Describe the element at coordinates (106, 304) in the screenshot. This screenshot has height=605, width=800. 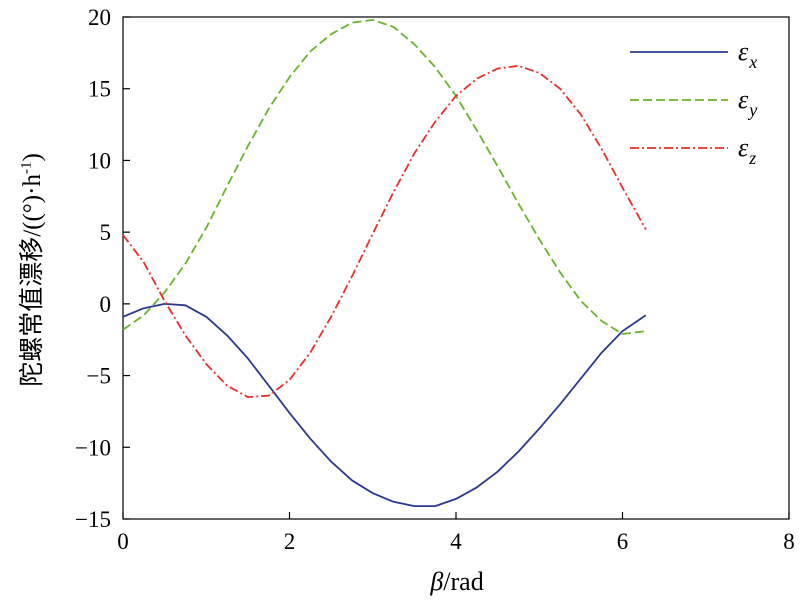
I see `y-tick-label: 0` at that location.